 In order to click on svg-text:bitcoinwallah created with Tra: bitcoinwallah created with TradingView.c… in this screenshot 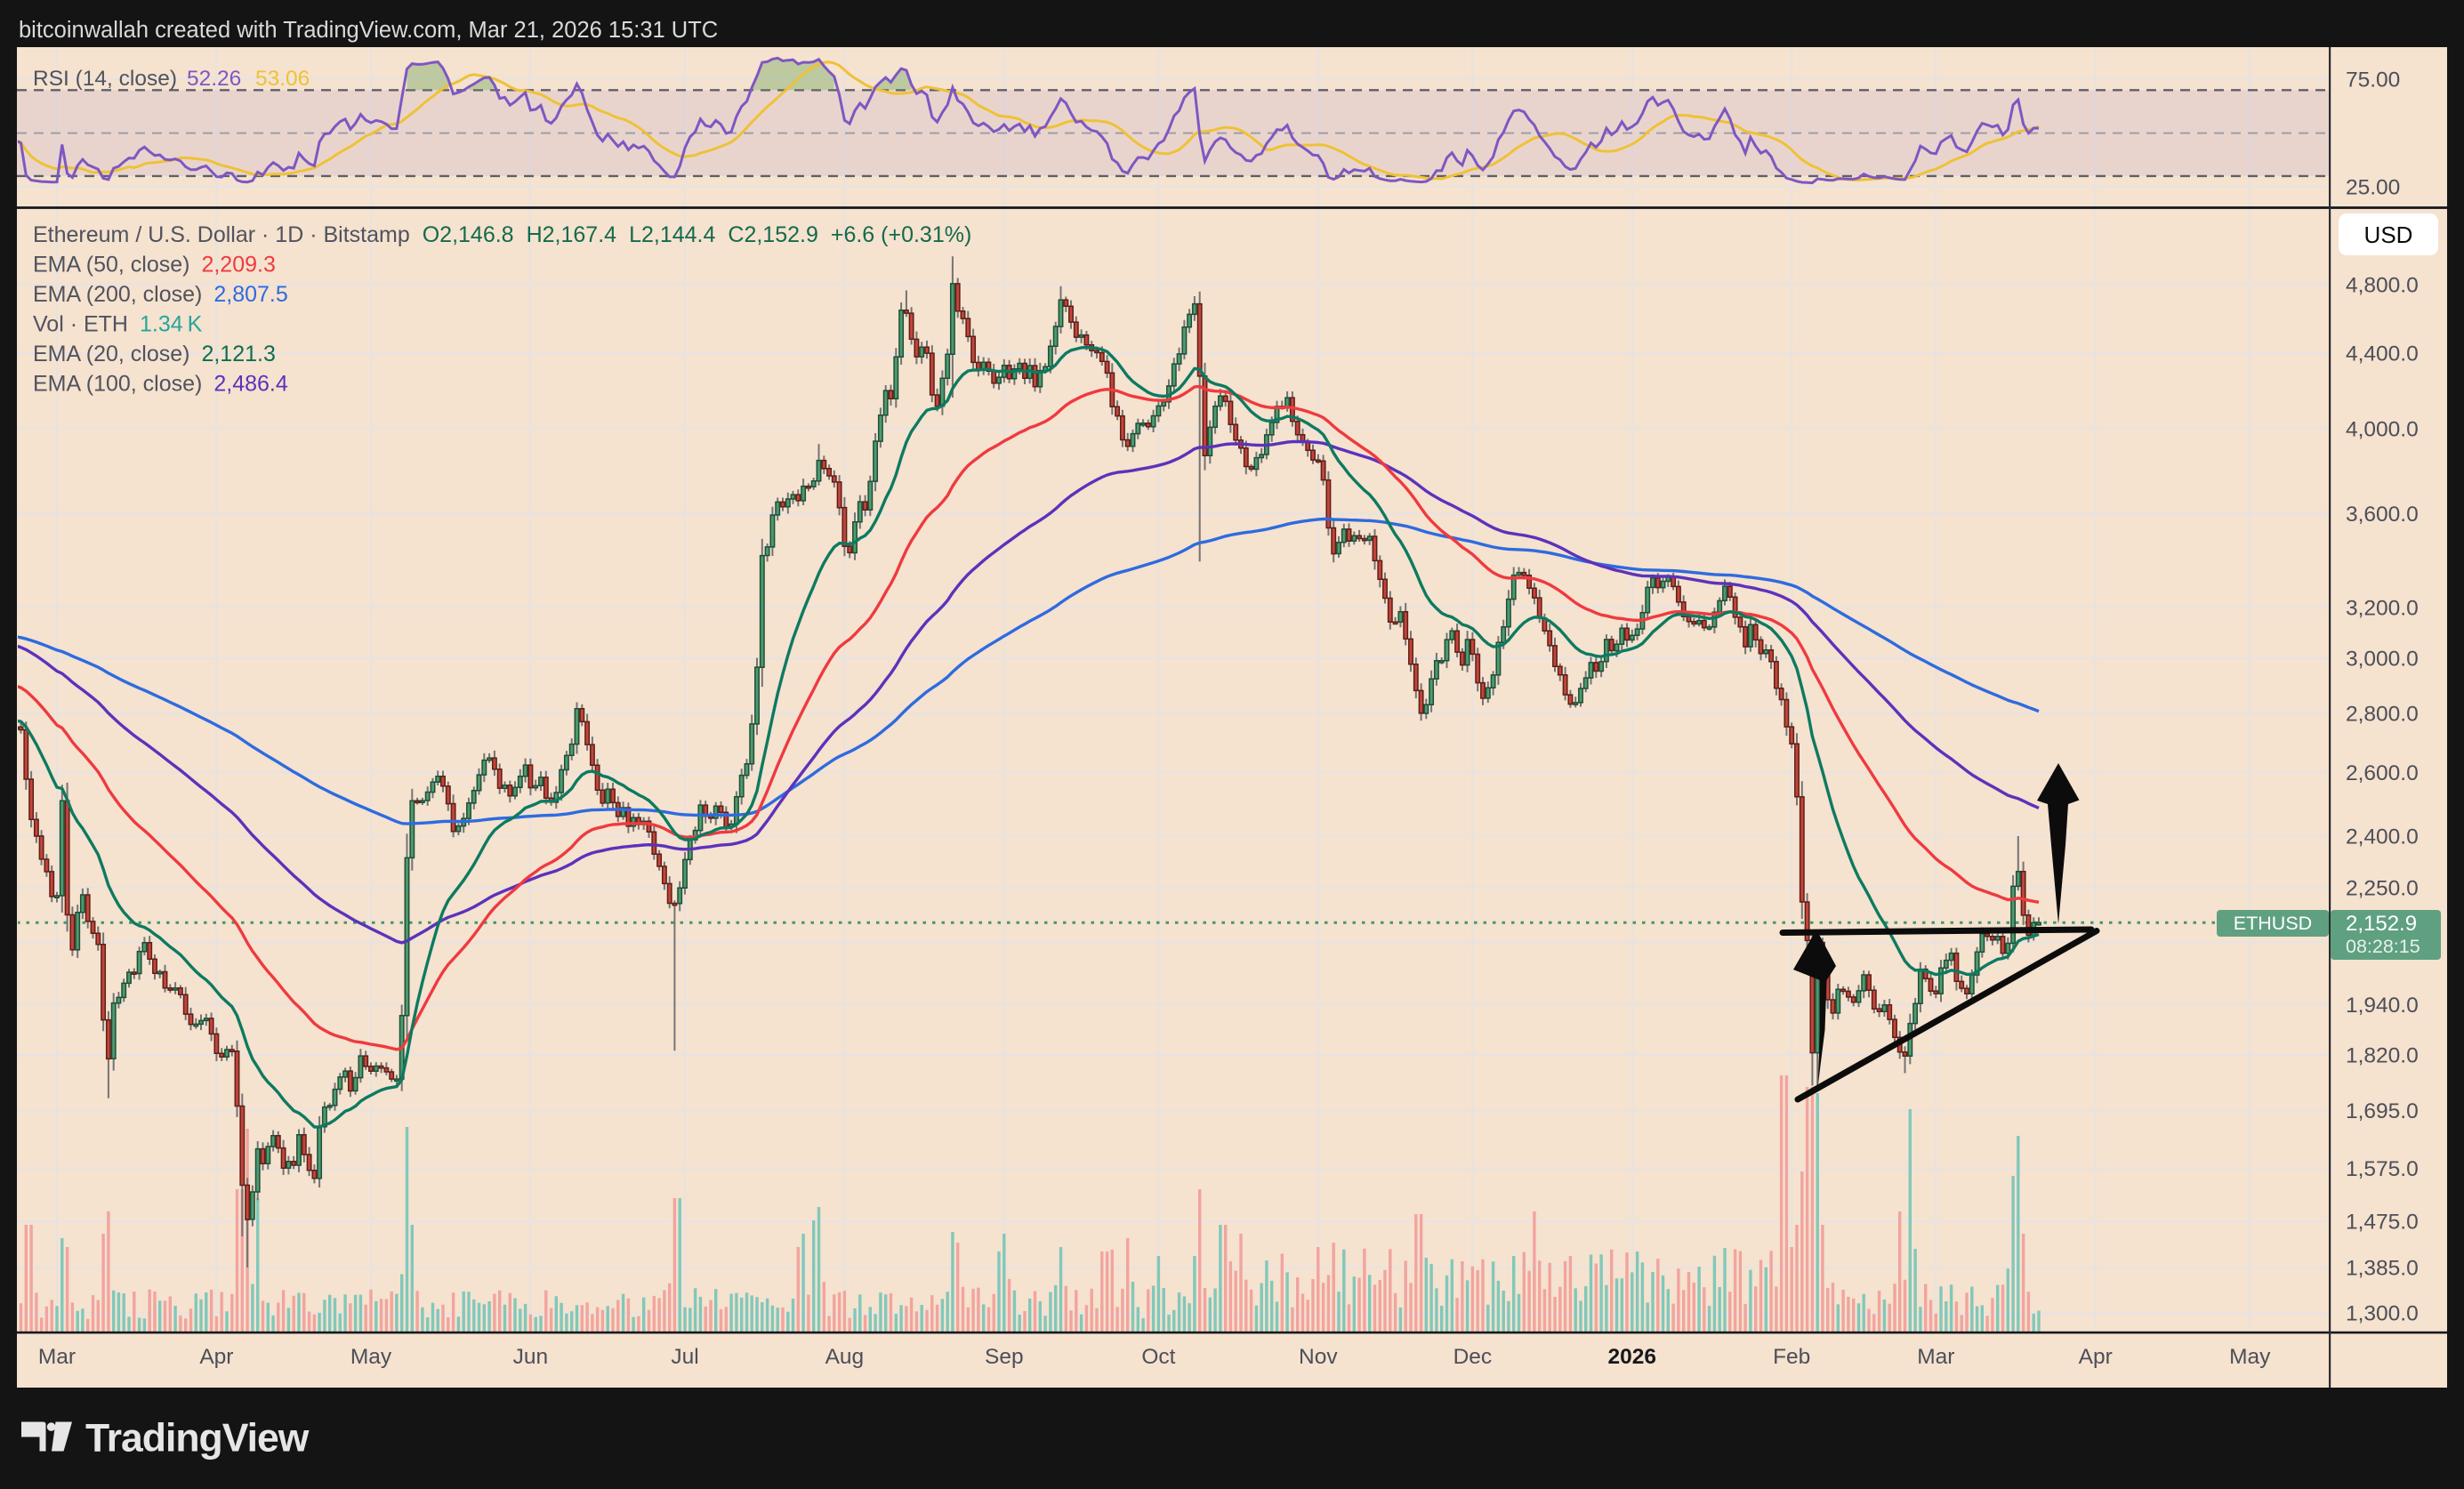, I will do `click(368, 30)`.